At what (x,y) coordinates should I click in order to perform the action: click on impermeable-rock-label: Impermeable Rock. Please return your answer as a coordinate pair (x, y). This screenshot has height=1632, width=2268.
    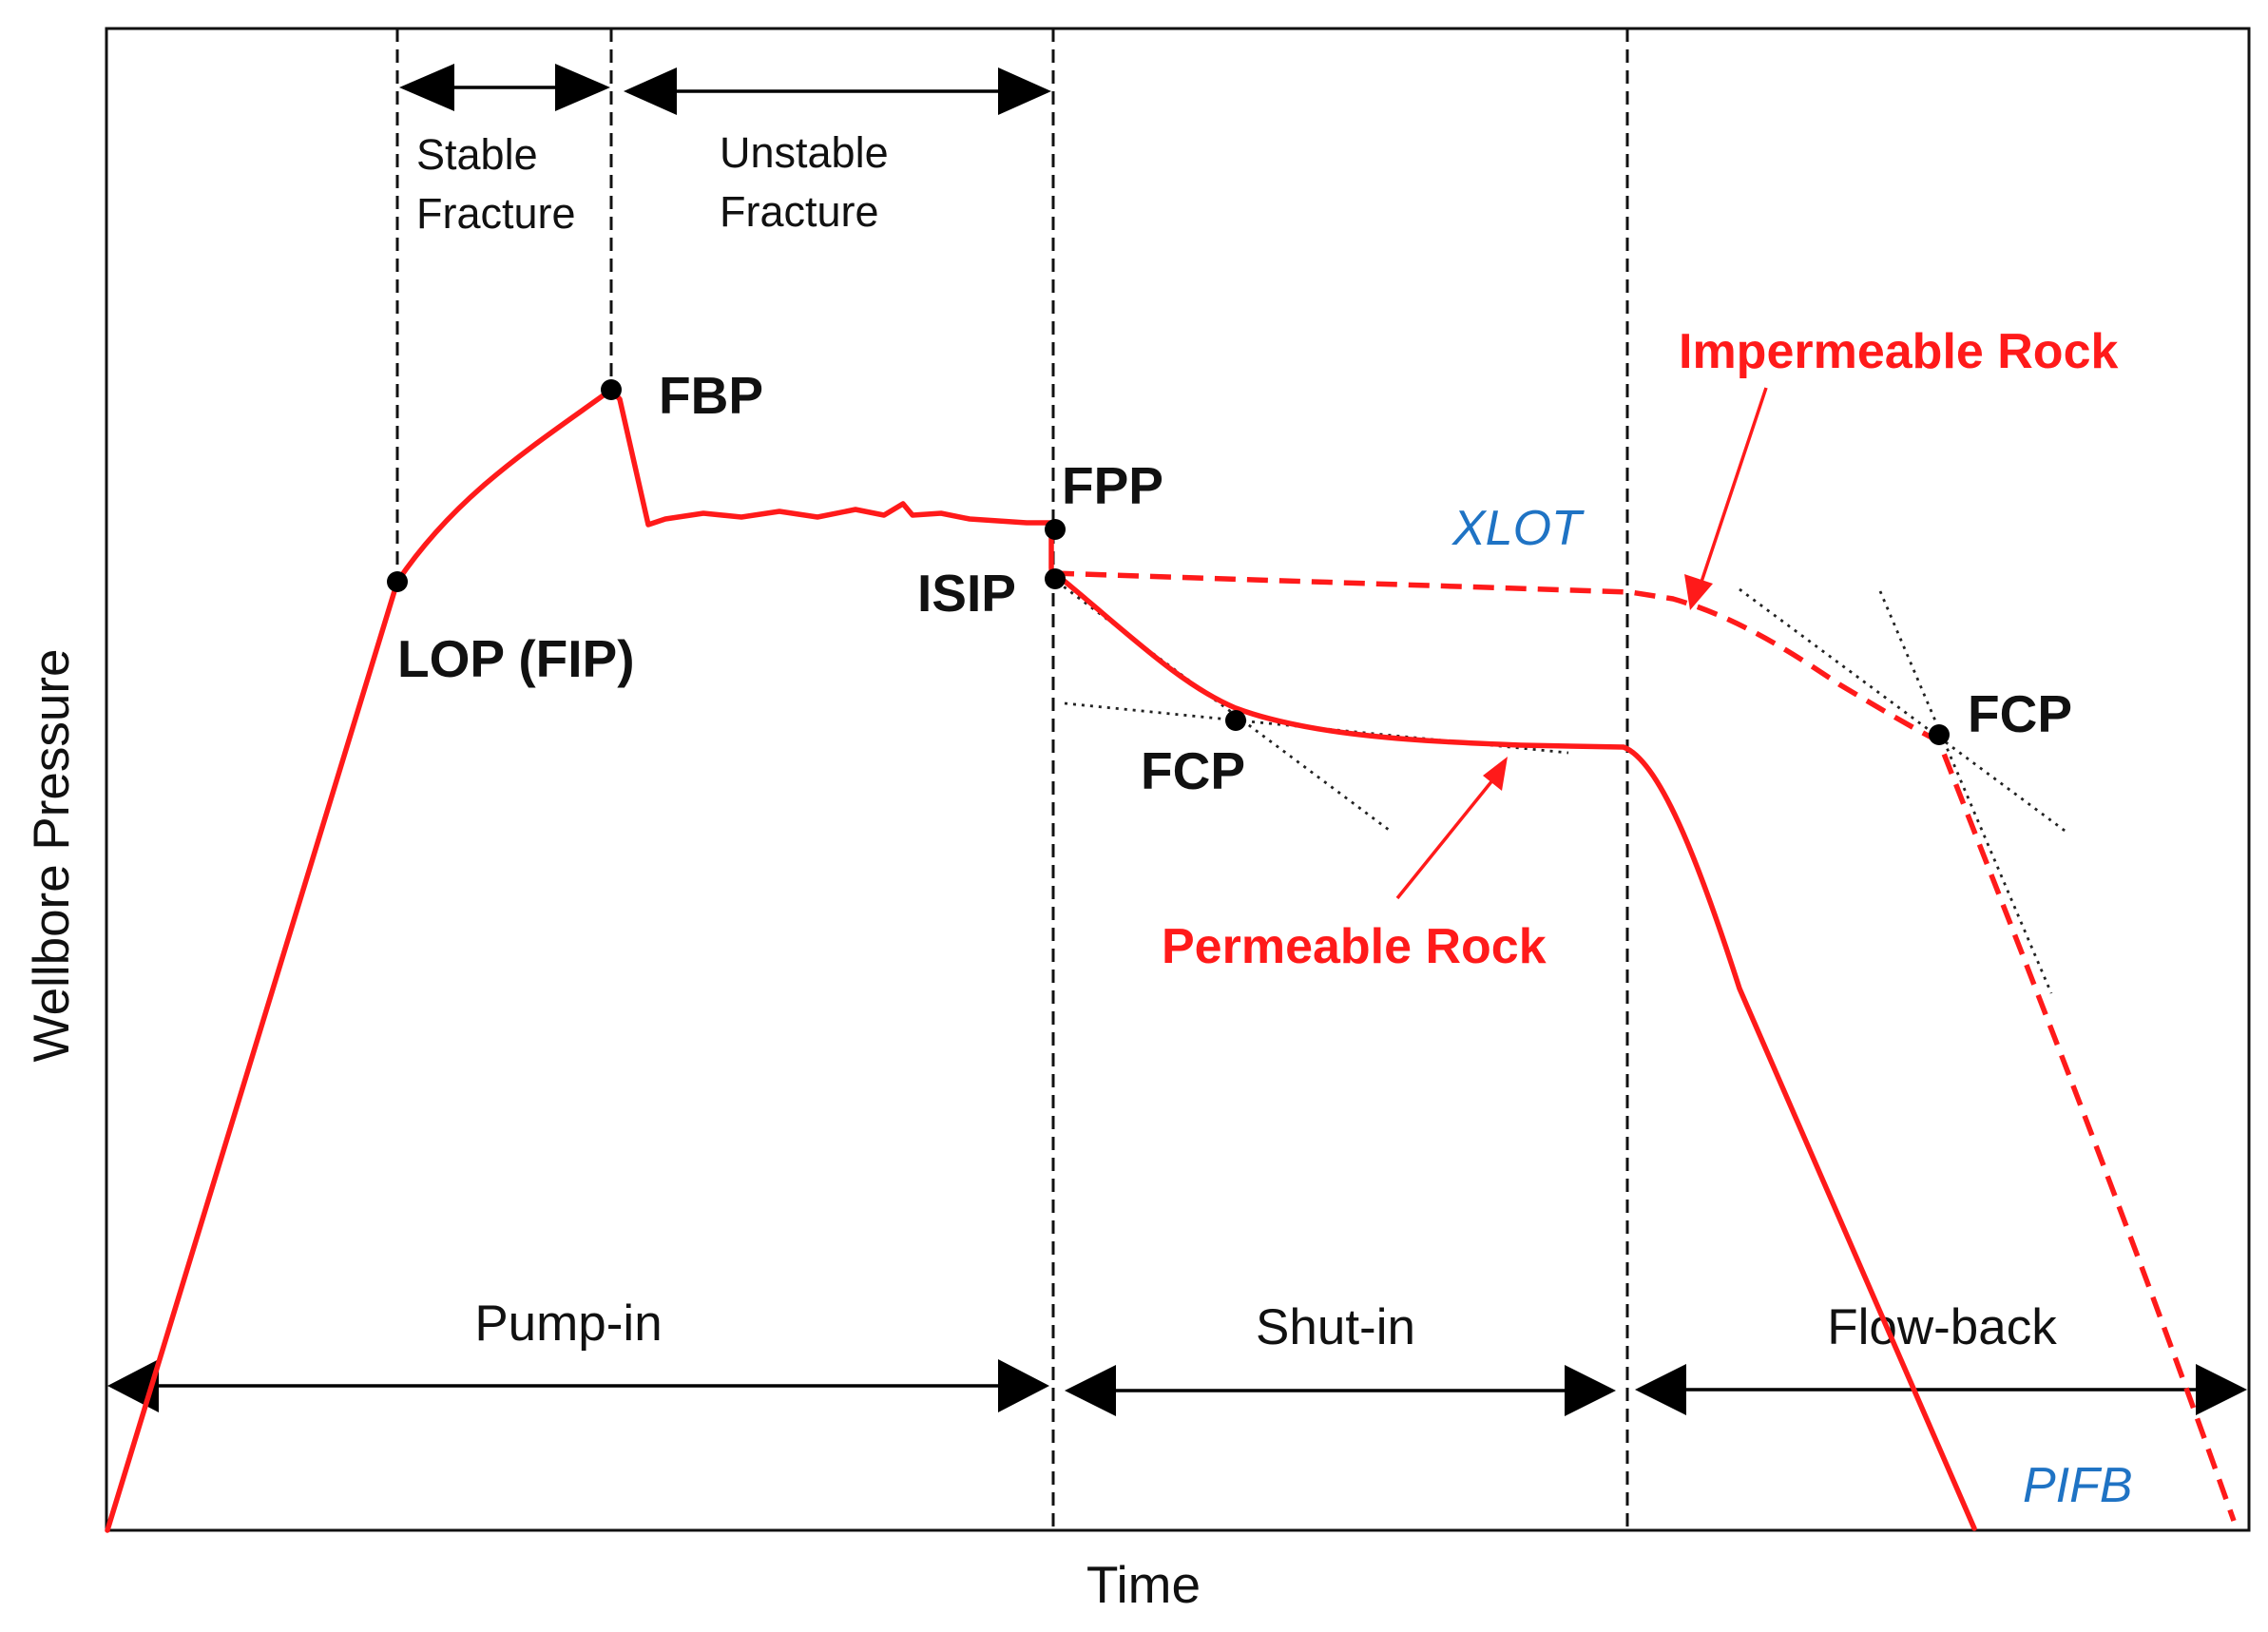
    Looking at the image, I should click on (1898, 351).